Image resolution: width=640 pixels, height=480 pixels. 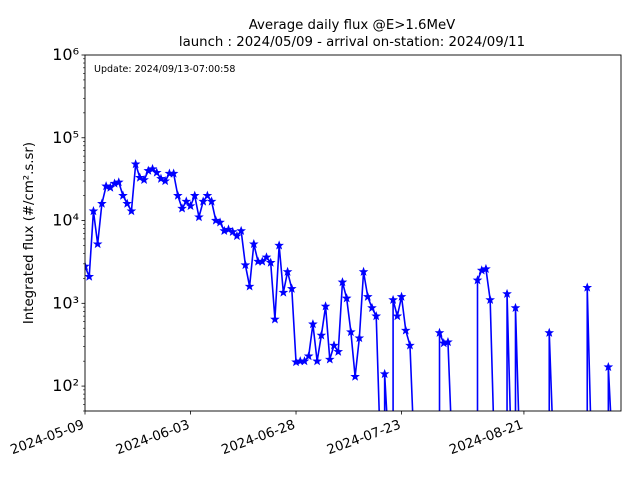 I want to click on y-axis: 10² 10³ 10⁴ 10⁵ 10⁶, so click(x=68, y=228).